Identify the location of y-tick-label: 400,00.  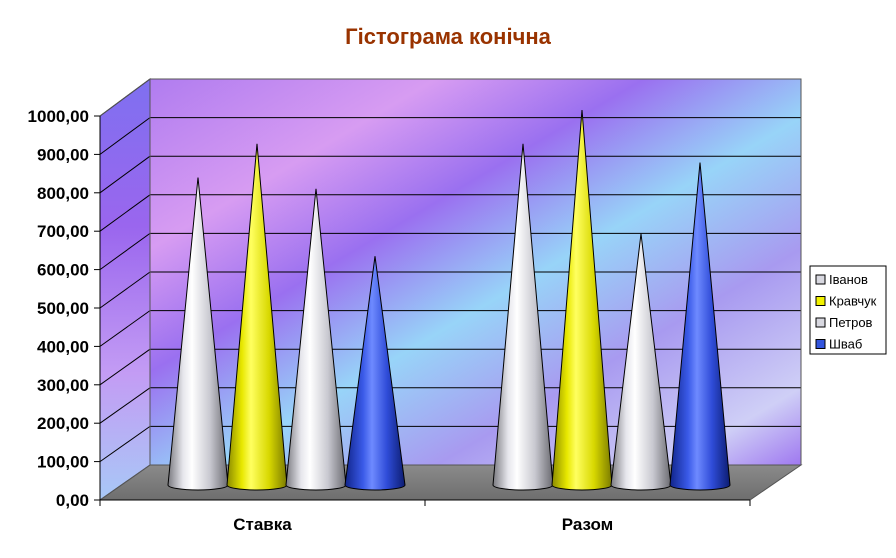
(63, 346).